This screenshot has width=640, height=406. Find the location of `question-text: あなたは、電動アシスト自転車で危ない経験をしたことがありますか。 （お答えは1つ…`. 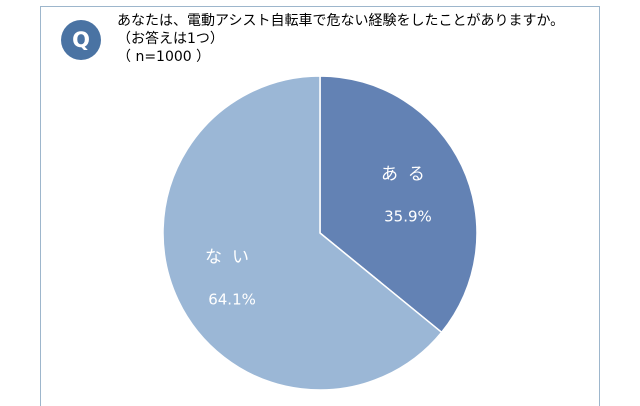

question-text: あなたは、電動アシスト自転車で危ない経験をしたことがありますか。 （お答えは1つ… is located at coordinates (340, 39).